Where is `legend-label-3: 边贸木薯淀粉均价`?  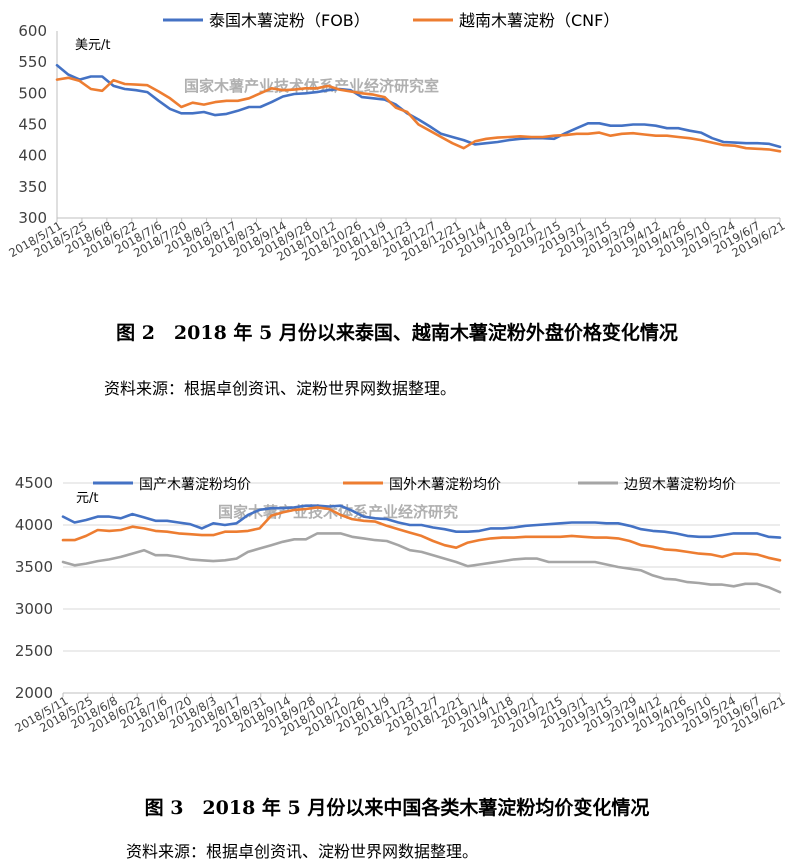 legend-label-3: 边贸木薯淀粉均价 is located at coordinates (680, 485).